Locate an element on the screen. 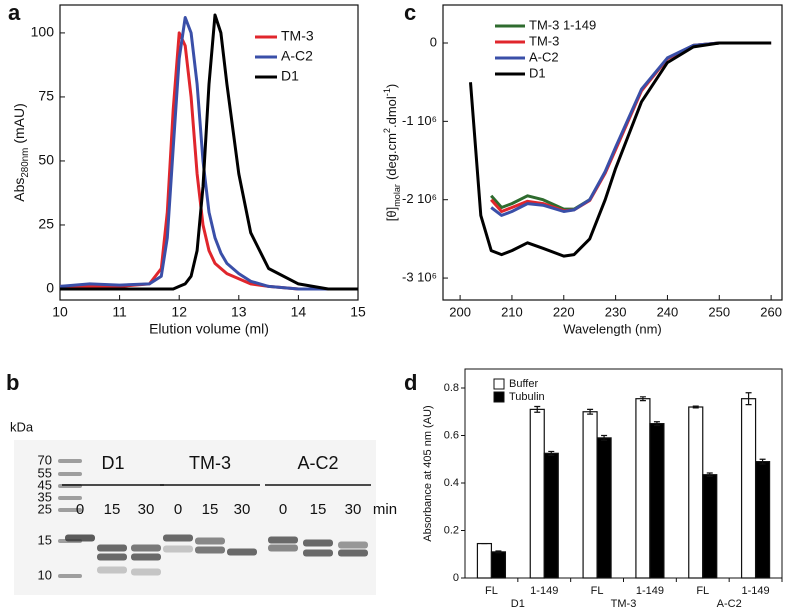  x-tick-label: 260 is located at coordinates (771, 311).